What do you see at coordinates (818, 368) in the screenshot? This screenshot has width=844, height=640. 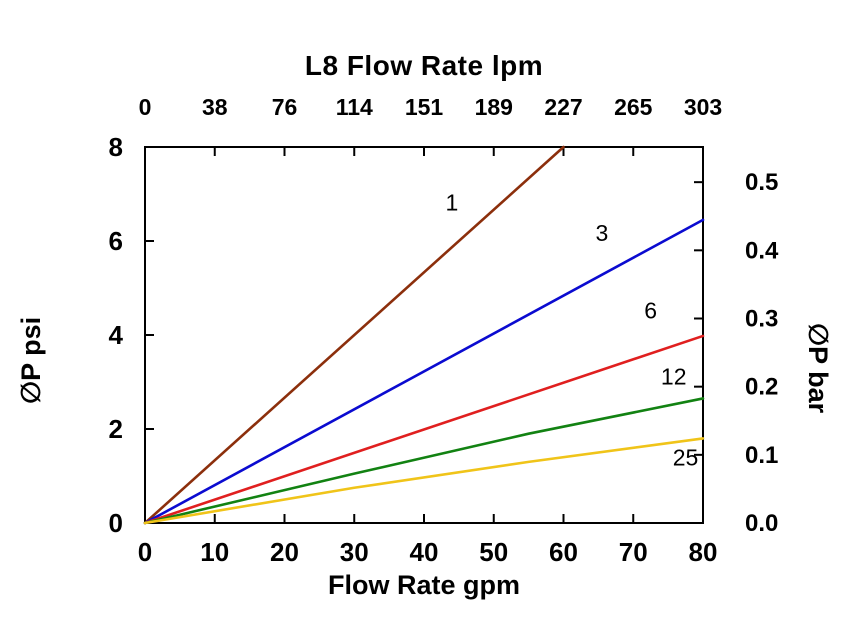 I see `y-axis-title-right: ∅P bar` at bounding box center [818, 368].